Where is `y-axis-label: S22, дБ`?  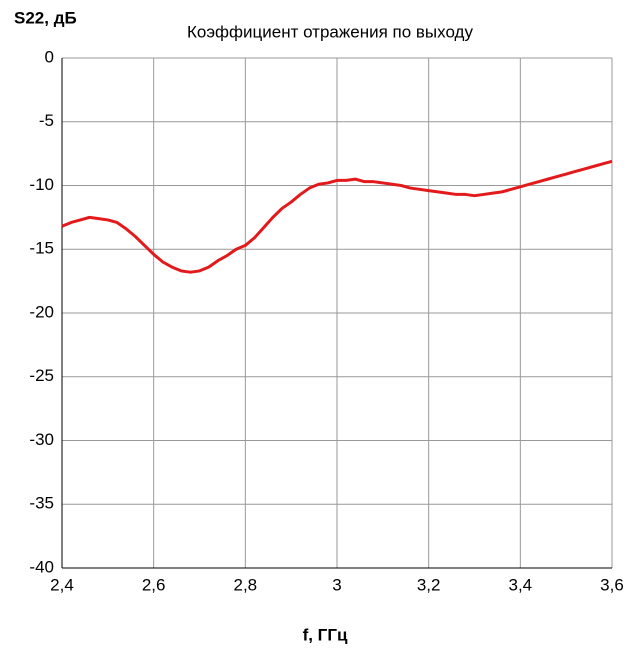 y-axis-label: S22, дБ is located at coordinates (45, 17).